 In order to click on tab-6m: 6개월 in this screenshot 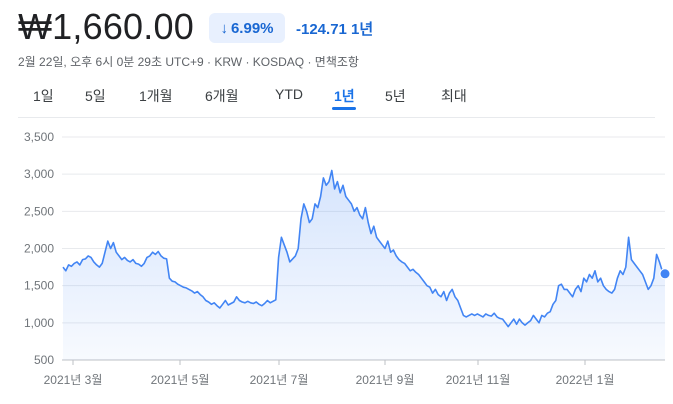, I will do `click(222, 96)`.